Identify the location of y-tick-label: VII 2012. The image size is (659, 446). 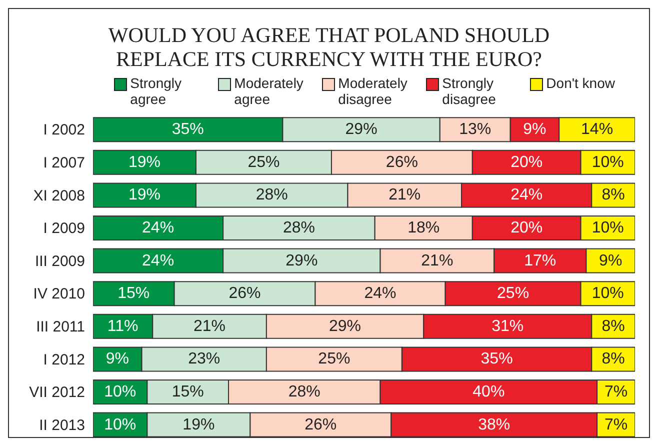
(57, 393).